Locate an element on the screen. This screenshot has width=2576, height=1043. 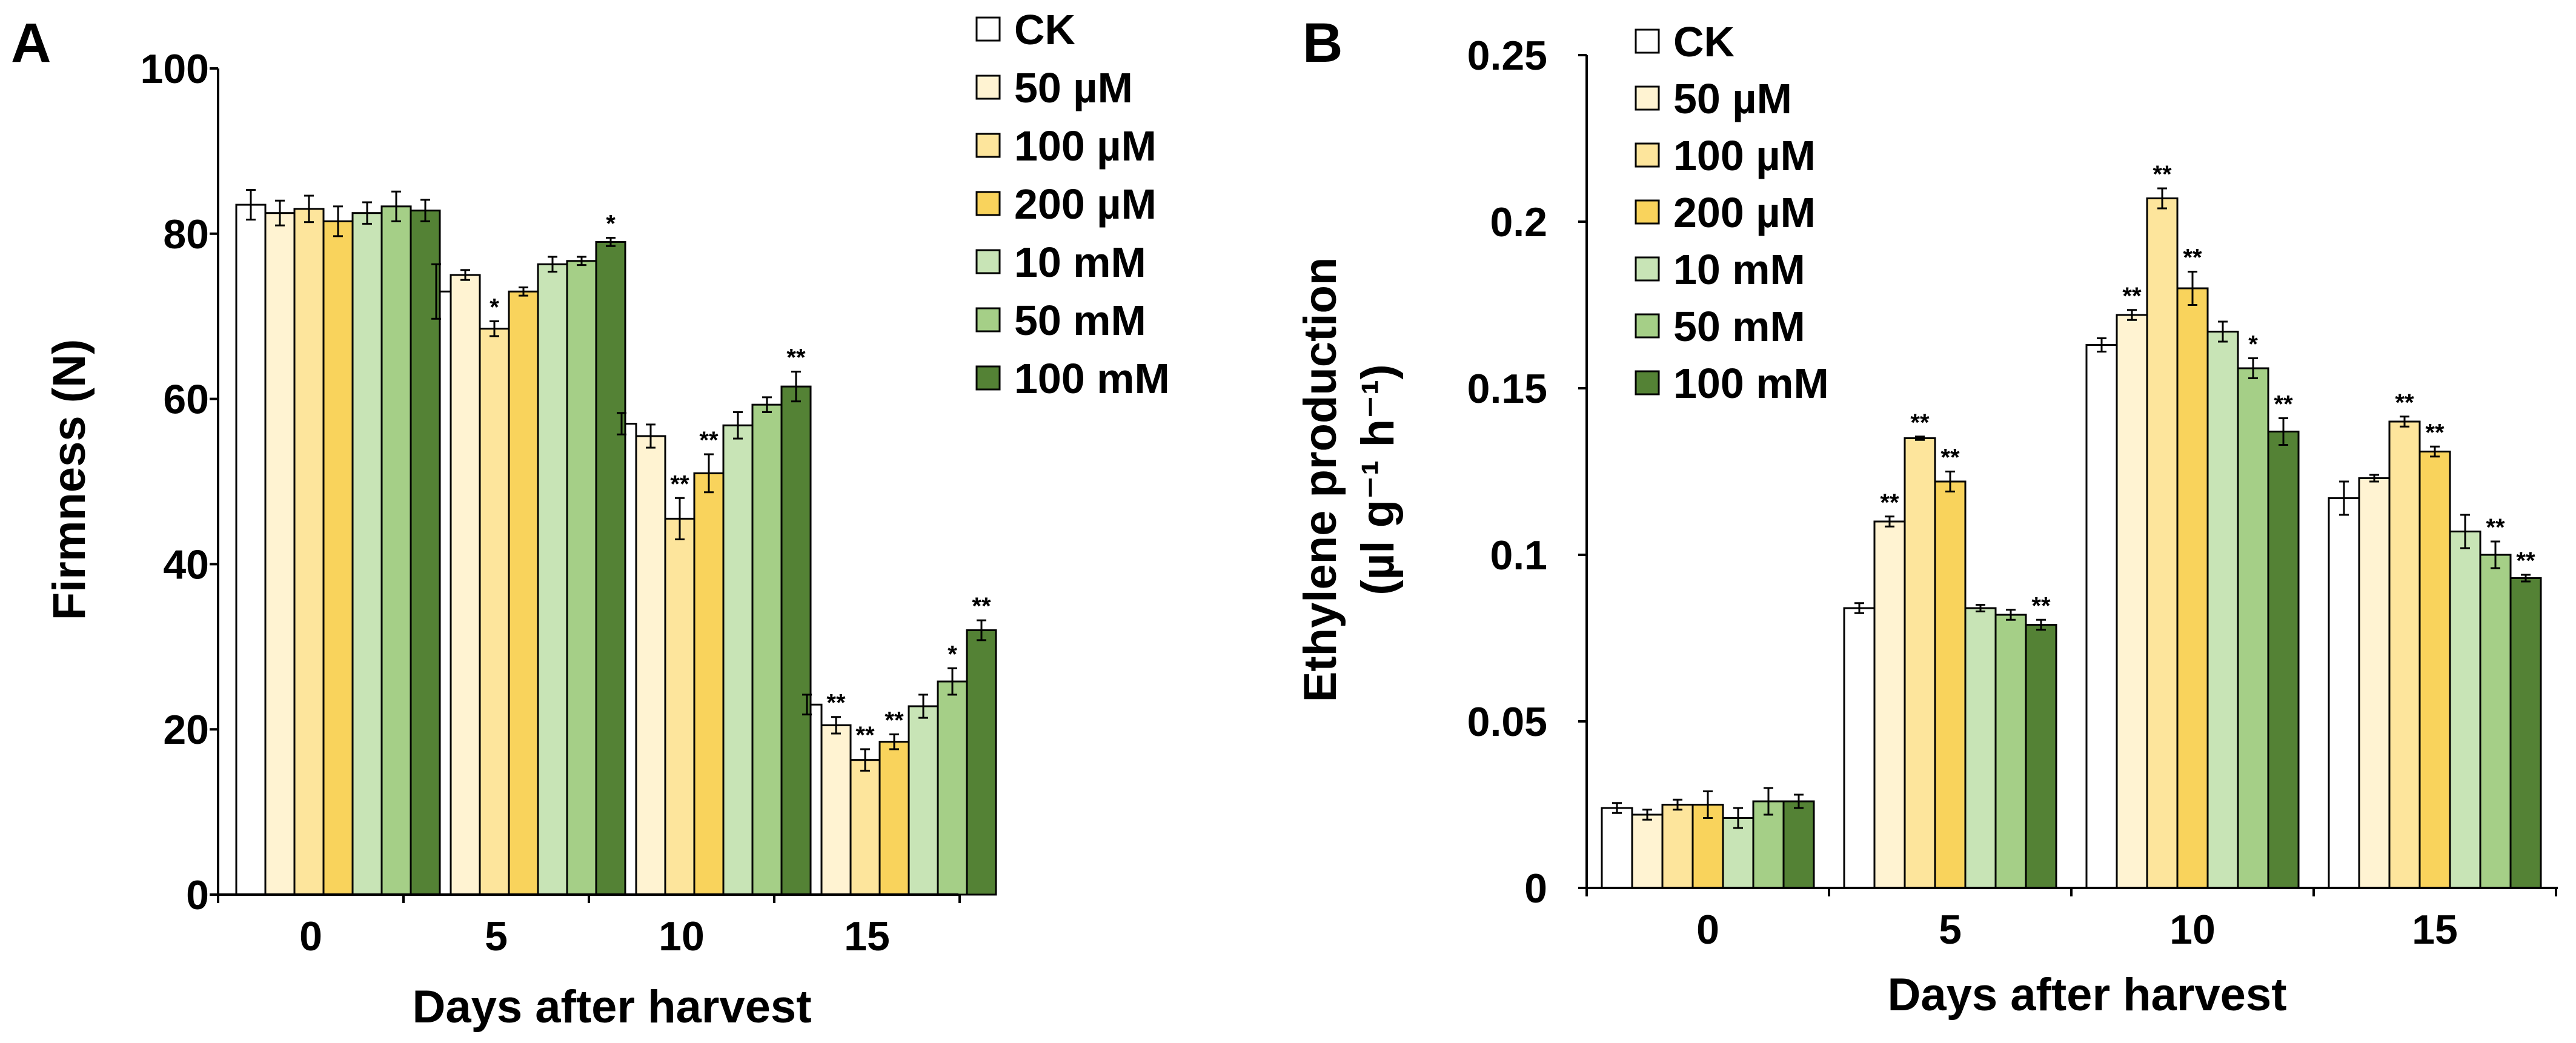
legend-label-100-mm: 100 mM is located at coordinates (1092, 379).